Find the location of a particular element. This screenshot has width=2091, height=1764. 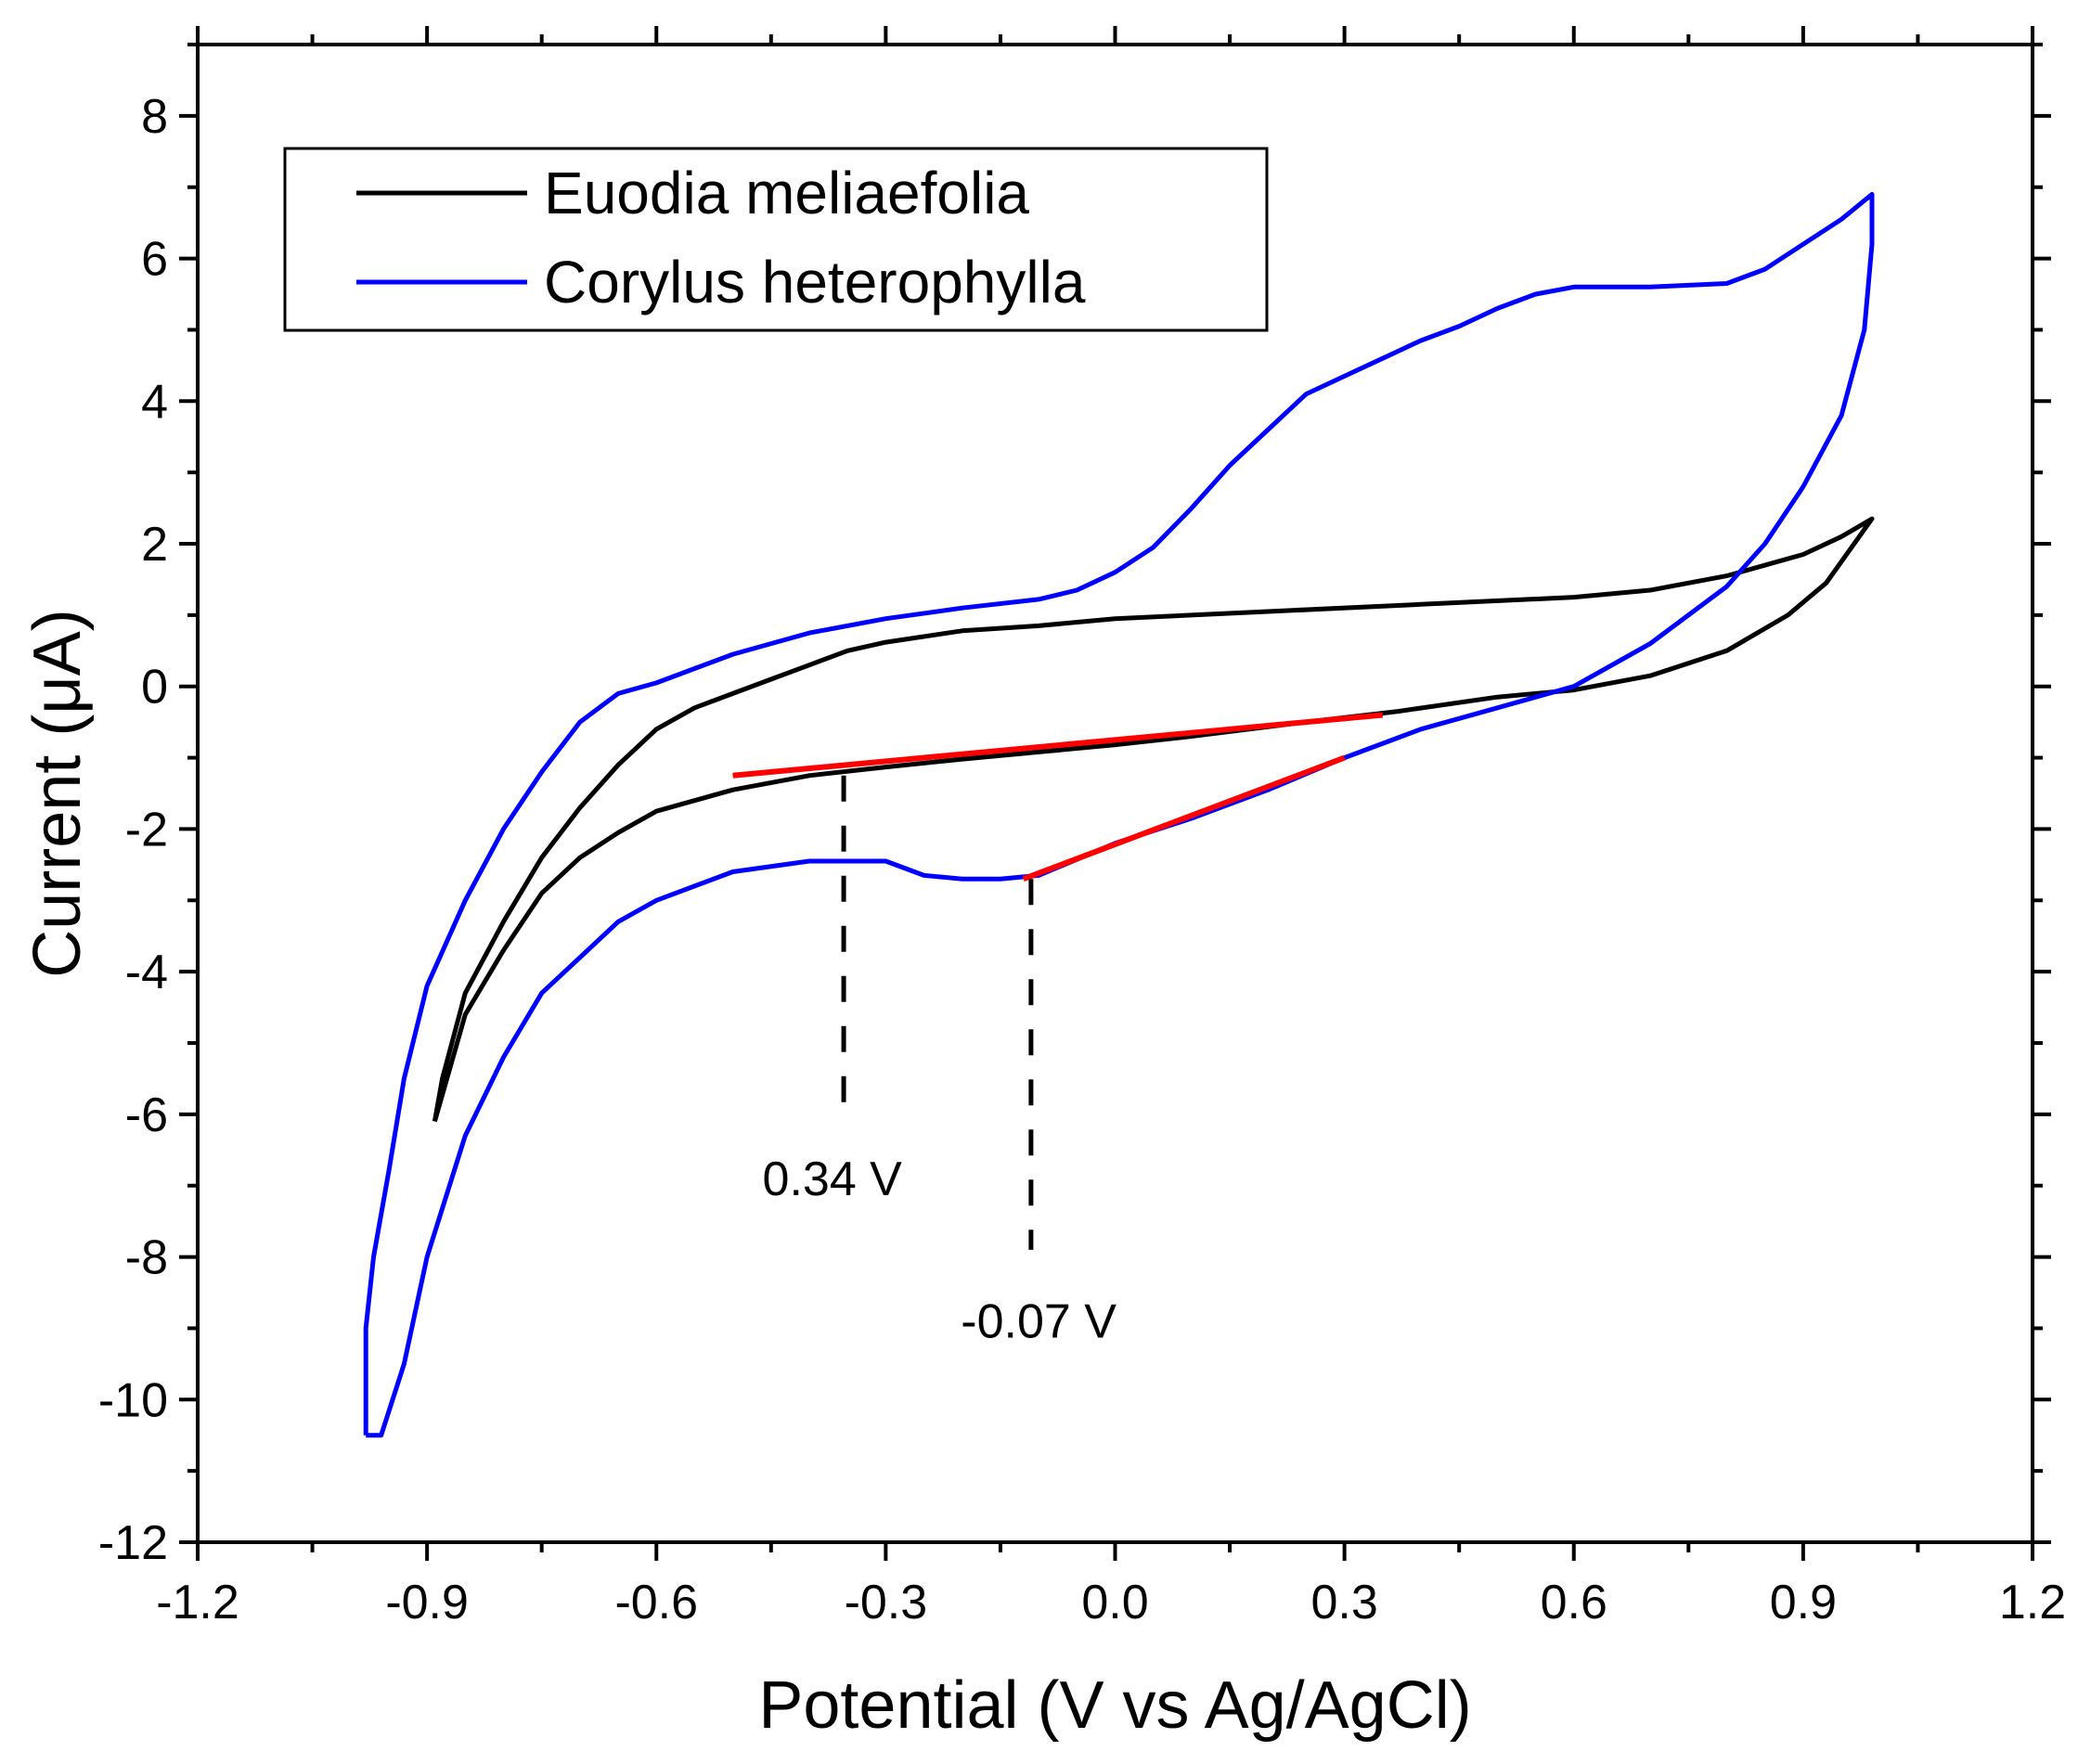

y-tick-label: 4 is located at coordinates (154, 402).